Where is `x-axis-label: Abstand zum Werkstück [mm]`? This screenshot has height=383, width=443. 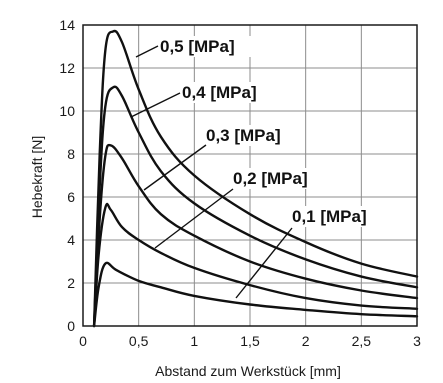
x-axis-label: Abstand zum Werkstück [mm] is located at coordinates (248, 371).